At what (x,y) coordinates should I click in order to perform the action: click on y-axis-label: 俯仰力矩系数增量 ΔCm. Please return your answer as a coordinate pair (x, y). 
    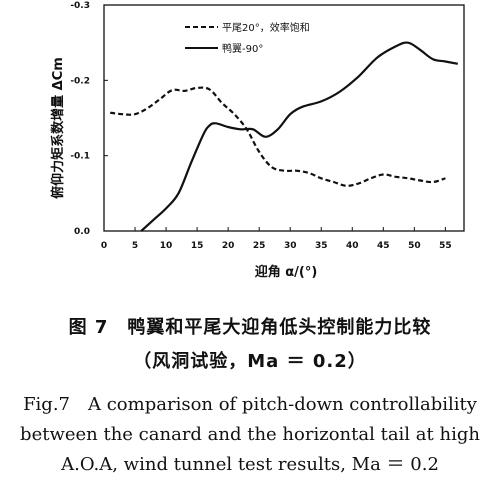
    Looking at the image, I should click on (58, 128).